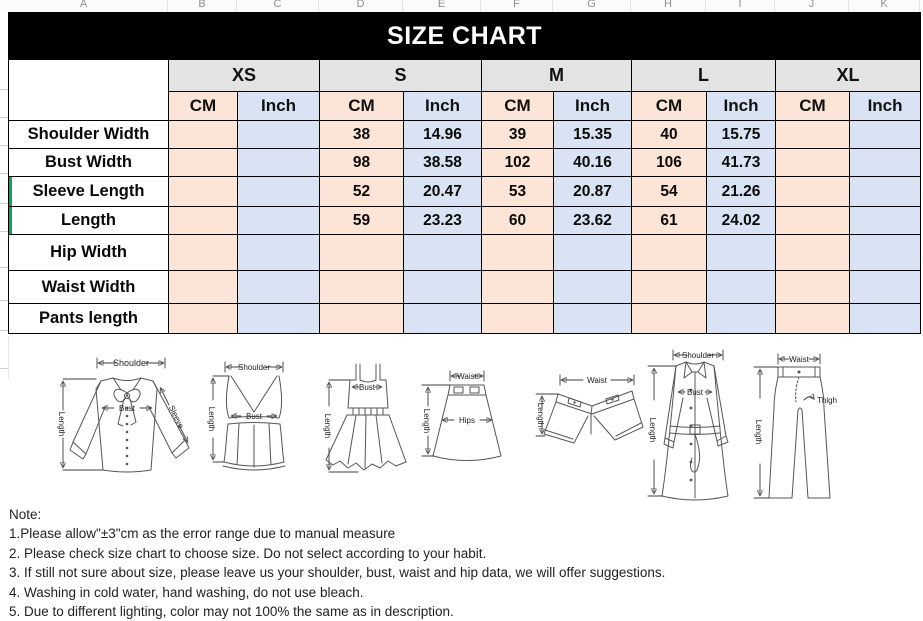  I want to click on size-cell: 52, so click(361, 191).